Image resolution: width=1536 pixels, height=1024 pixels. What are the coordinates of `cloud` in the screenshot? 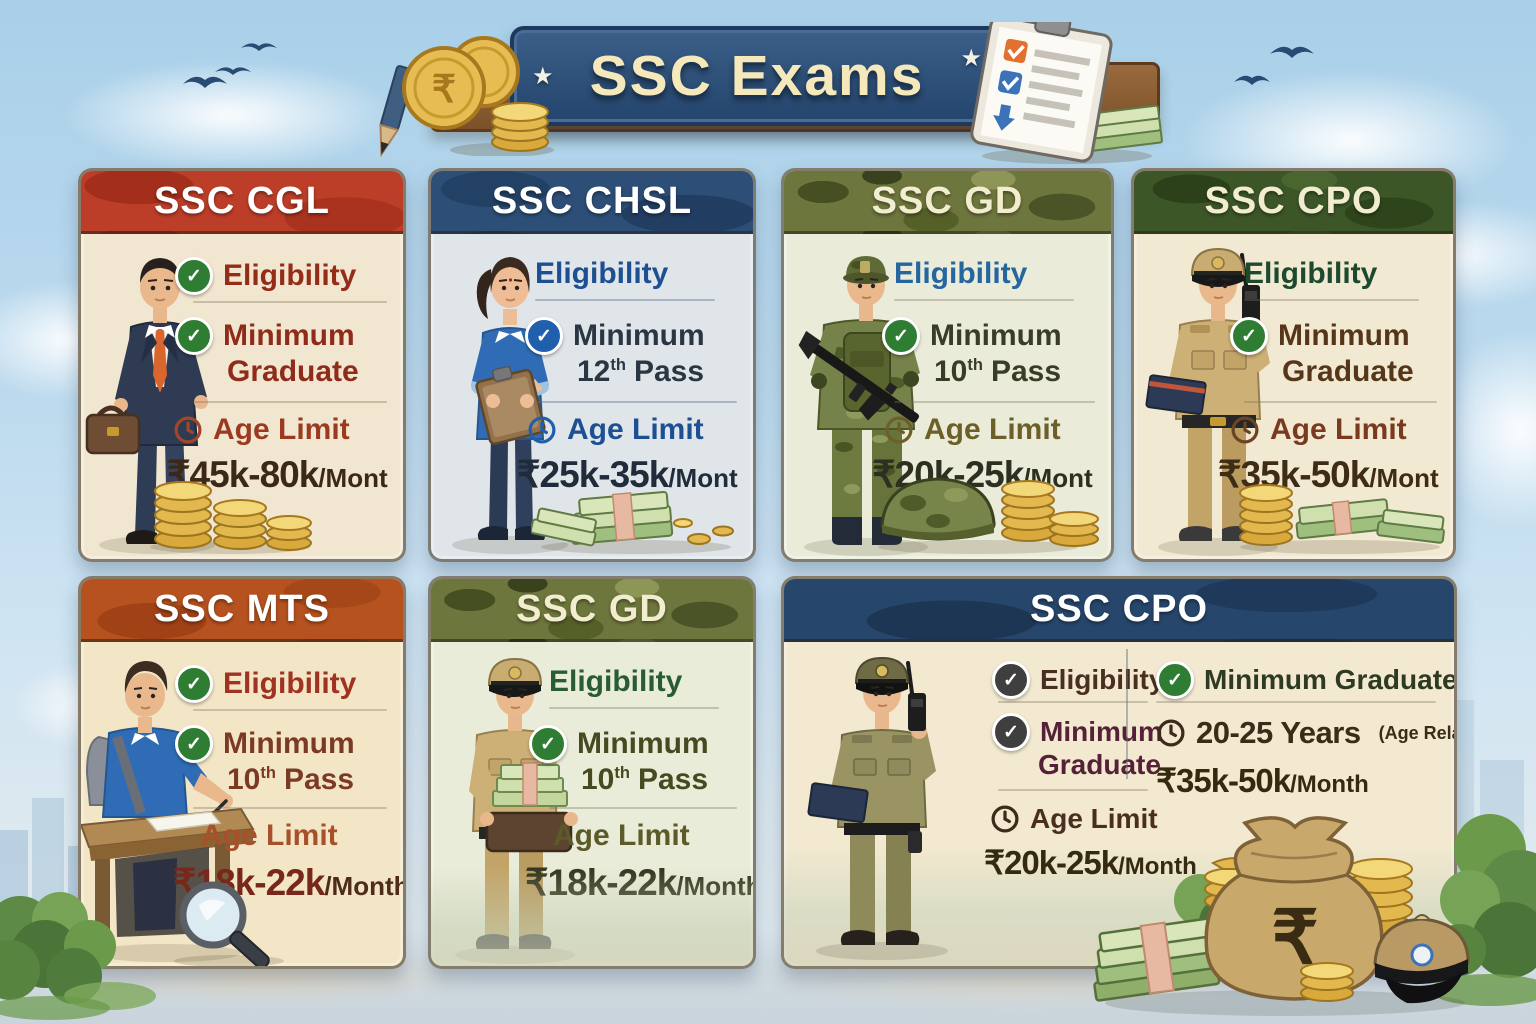 It's located at (230, 115).